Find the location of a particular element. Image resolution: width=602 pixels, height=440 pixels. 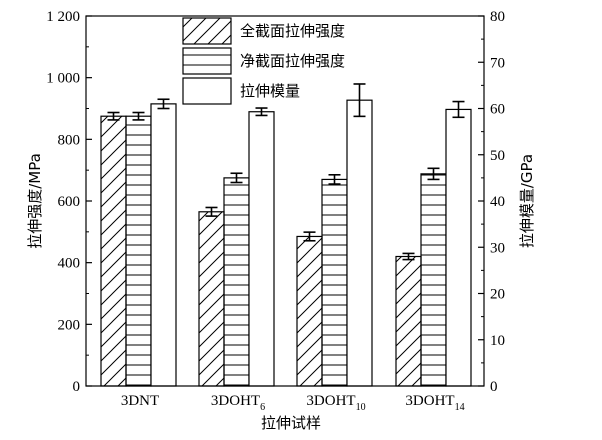

y-right-tick-label: 10 is located at coordinates (497, 341).